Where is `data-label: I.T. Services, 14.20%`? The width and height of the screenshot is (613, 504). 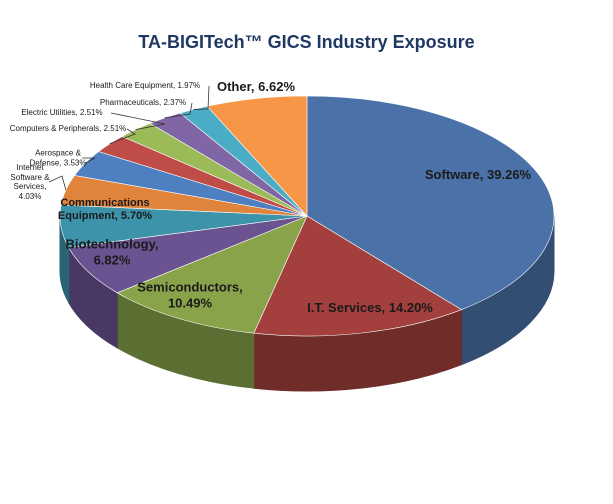
data-label: I.T. Services, 14.20% is located at coordinates (370, 308).